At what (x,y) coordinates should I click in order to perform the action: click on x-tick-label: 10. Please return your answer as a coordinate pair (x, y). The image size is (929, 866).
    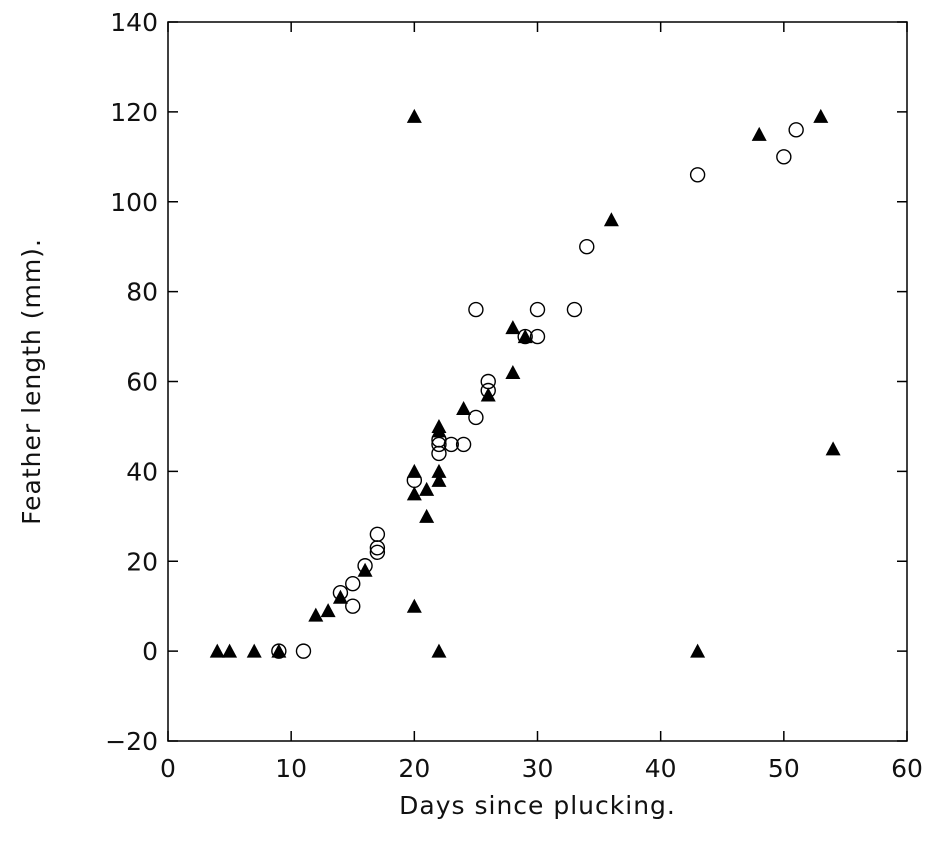
    Looking at the image, I should click on (291, 768).